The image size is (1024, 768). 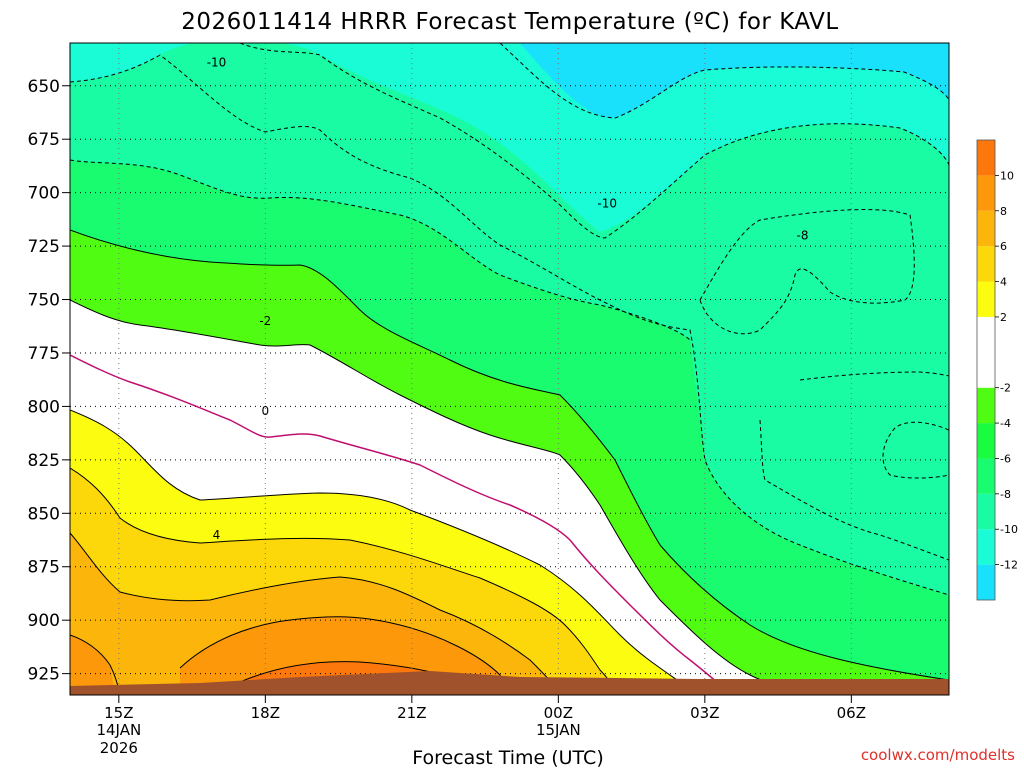 What do you see at coordinates (1007, 175) in the screenshot?
I see `colorbar-label: 10` at bounding box center [1007, 175].